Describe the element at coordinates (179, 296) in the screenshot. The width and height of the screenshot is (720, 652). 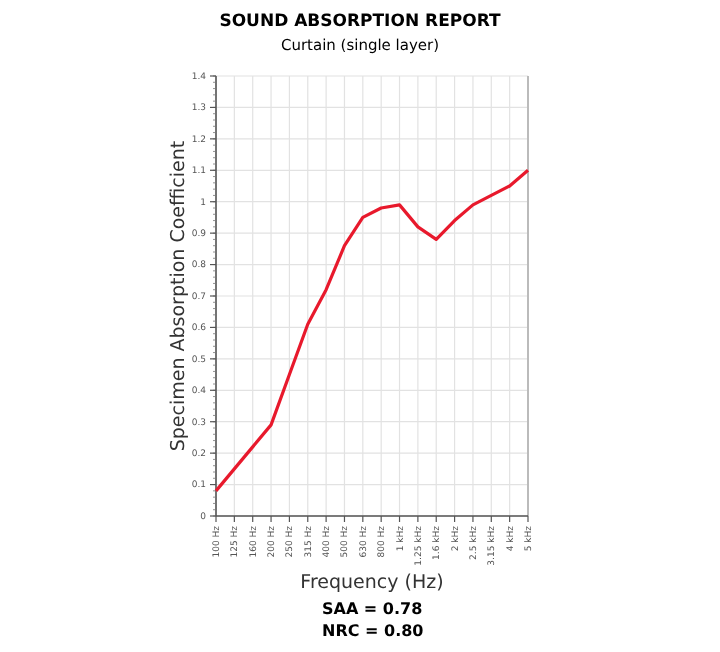
I see `y-axis-title: Specimen Absorption Coefficient` at that location.